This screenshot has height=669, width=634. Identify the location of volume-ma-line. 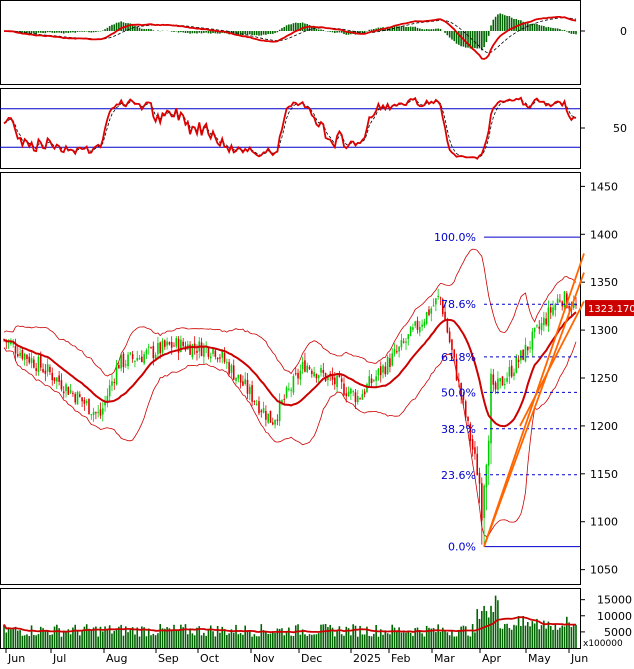
(290, 625).